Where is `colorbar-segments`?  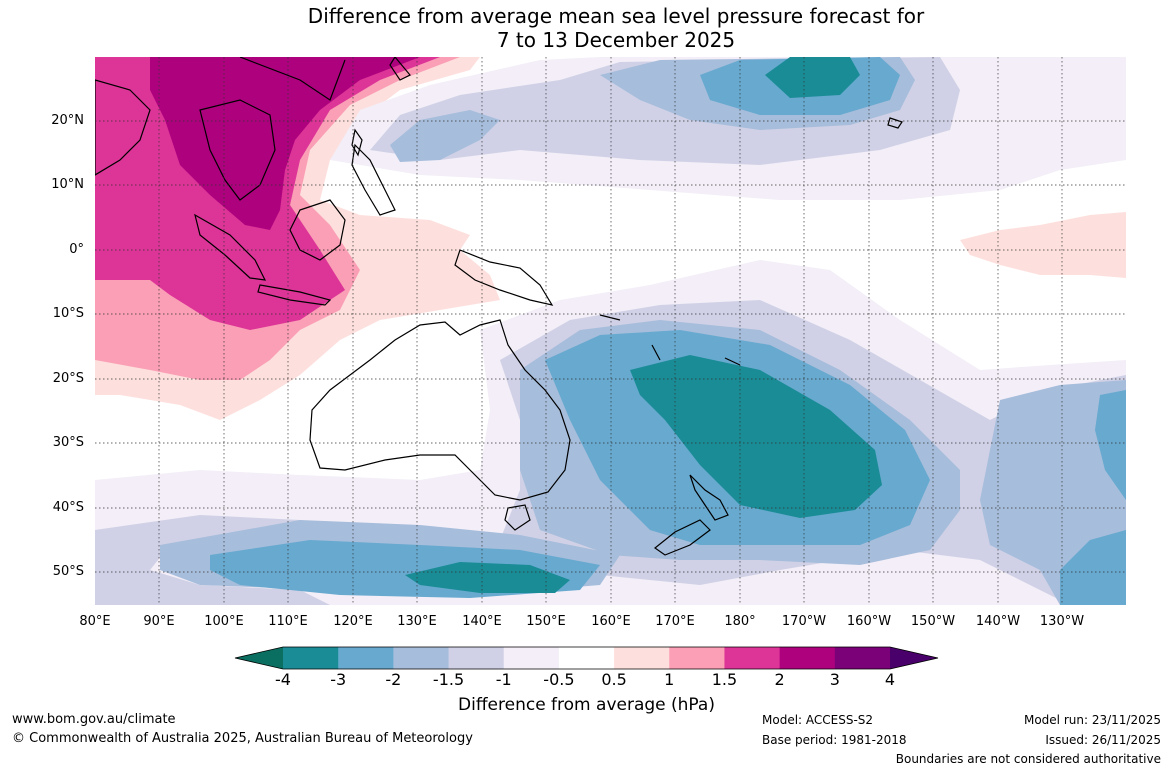
colorbar-segments is located at coordinates (586, 658).